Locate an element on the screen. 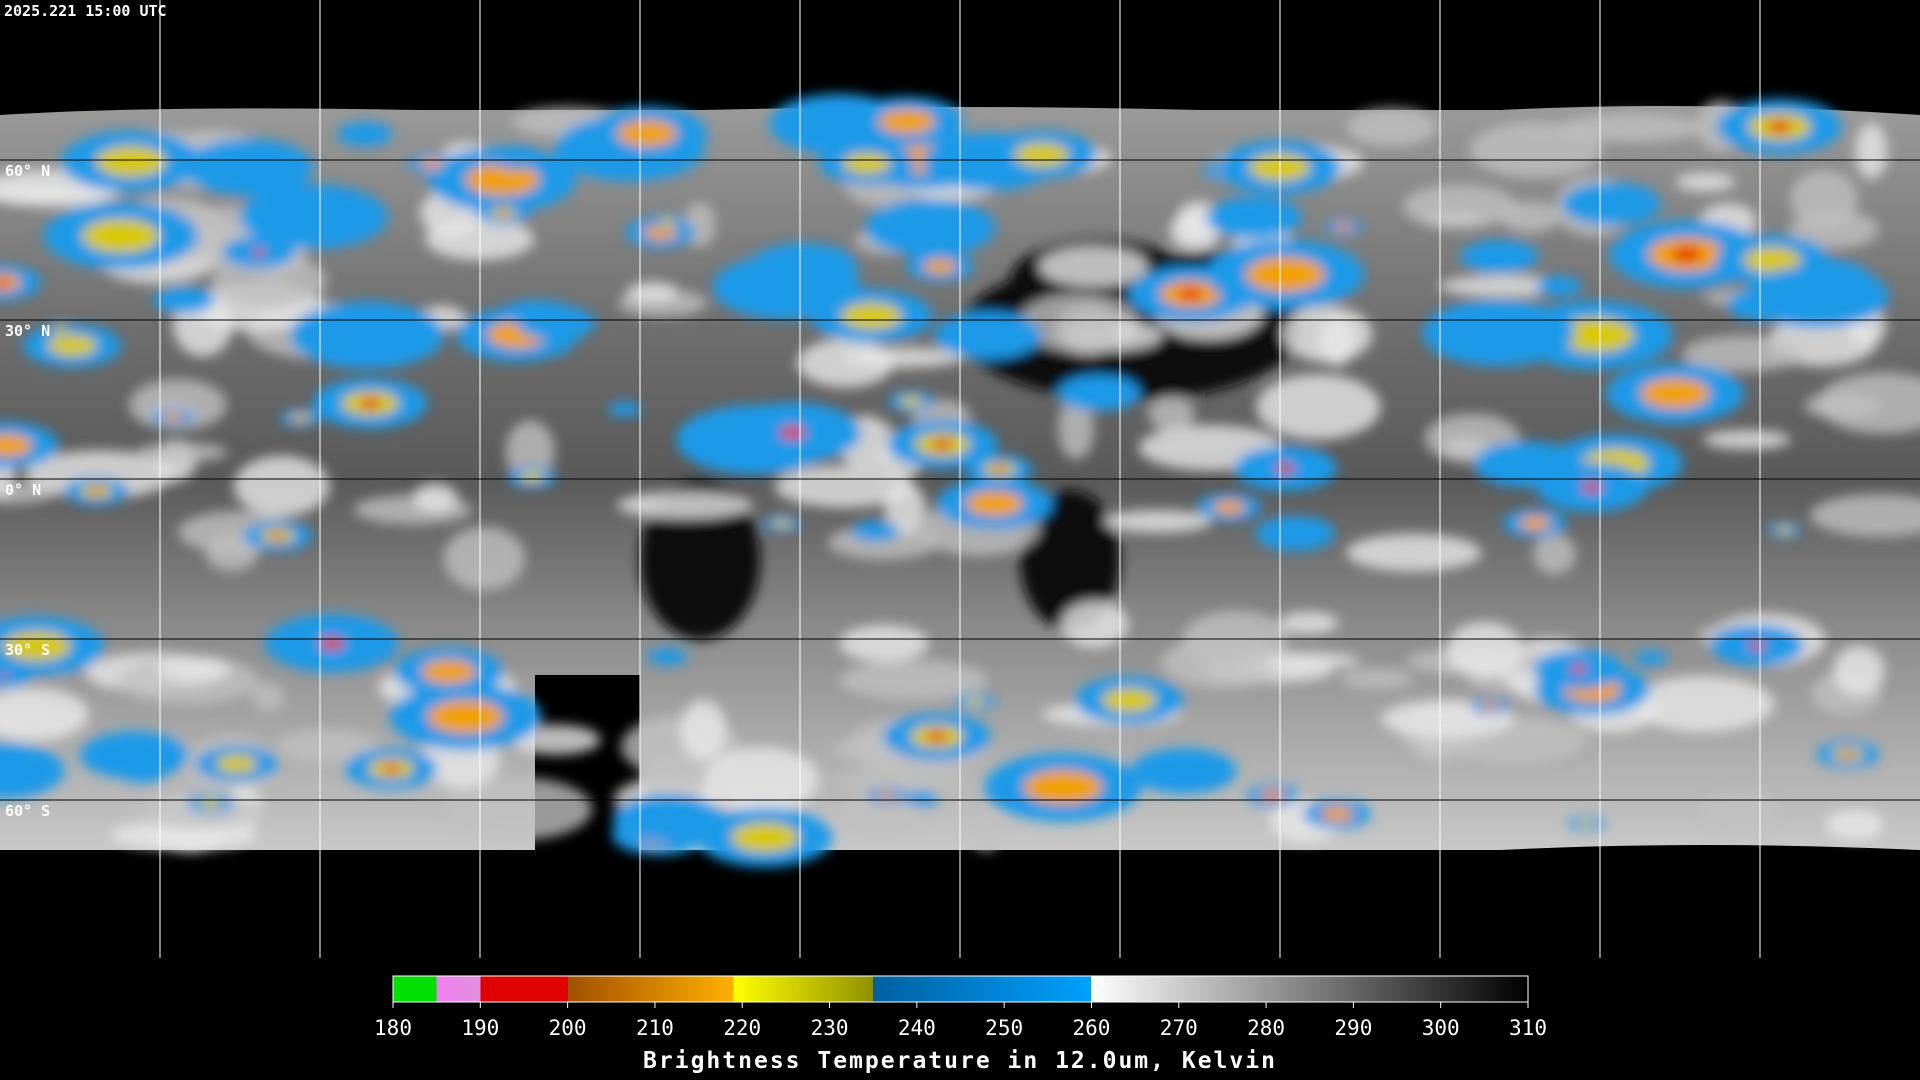 This screenshot has height=1080, width=1920. colorbar-tick-label: 230 is located at coordinates (830, 1028).